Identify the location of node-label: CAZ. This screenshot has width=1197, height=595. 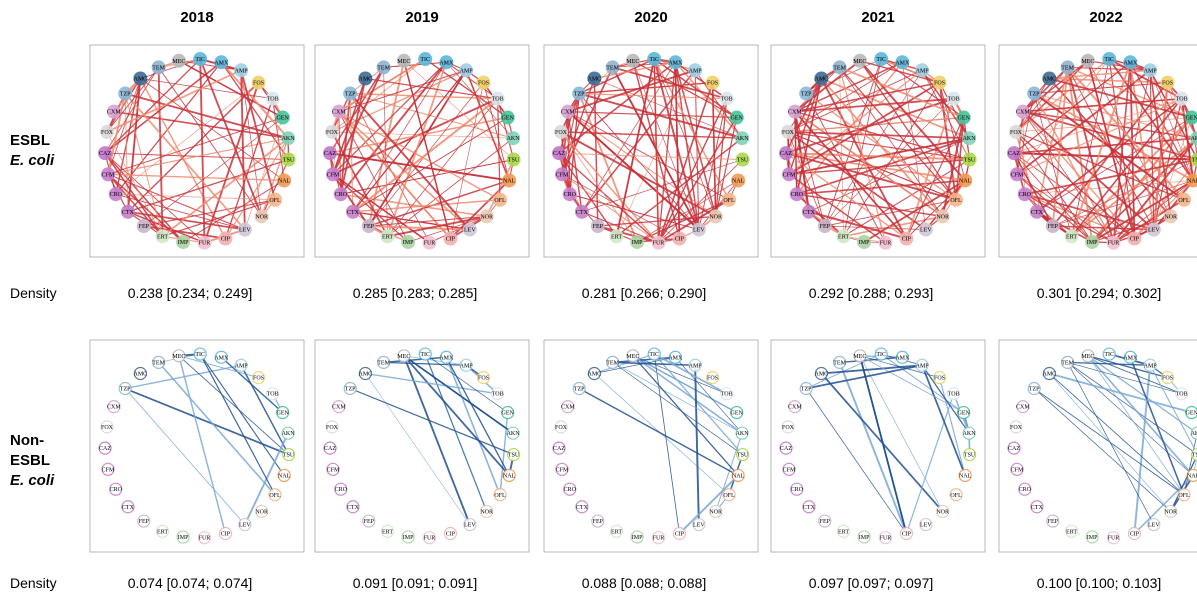
(559, 154).